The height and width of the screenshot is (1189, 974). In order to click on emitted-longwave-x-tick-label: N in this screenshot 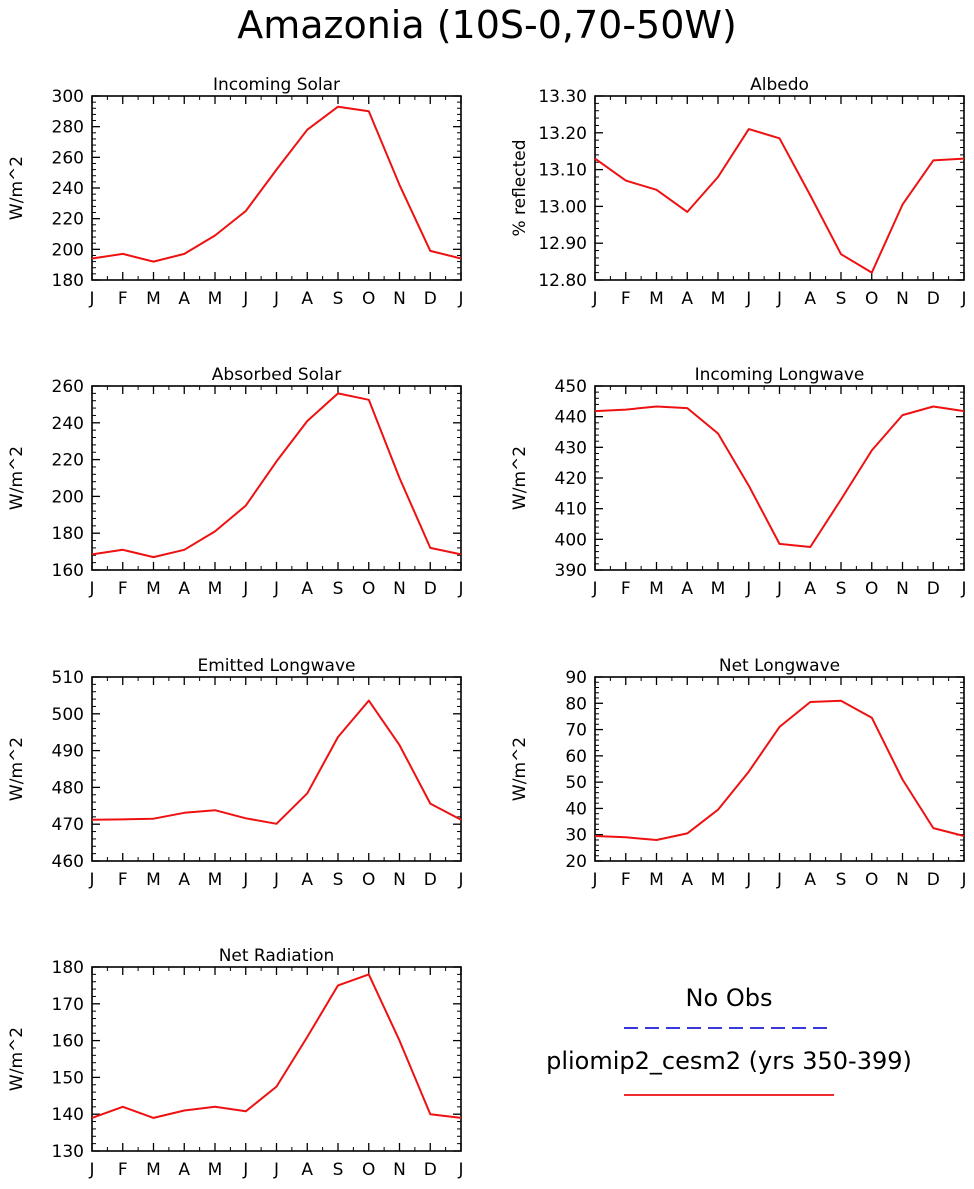, I will do `click(399, 880)`.